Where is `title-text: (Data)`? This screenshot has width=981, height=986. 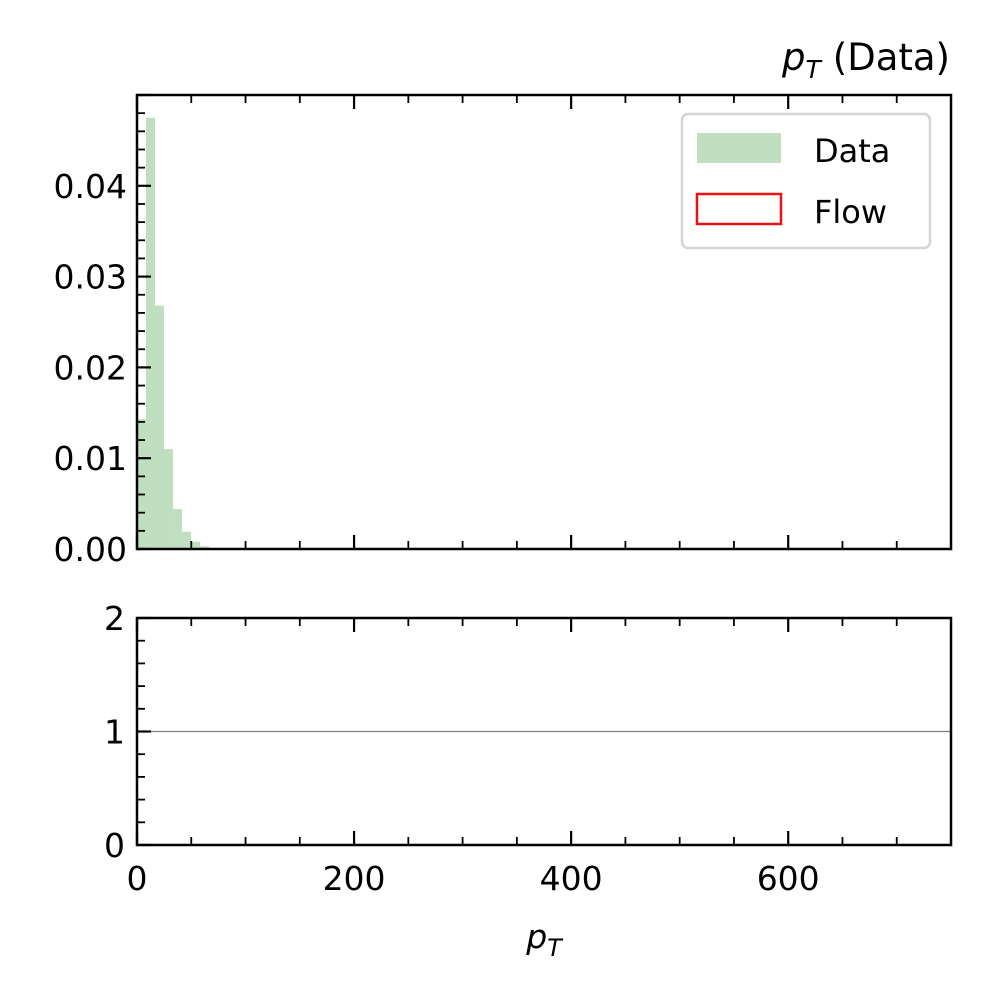
title-text: (Data) is located at coordinates (891, 57).